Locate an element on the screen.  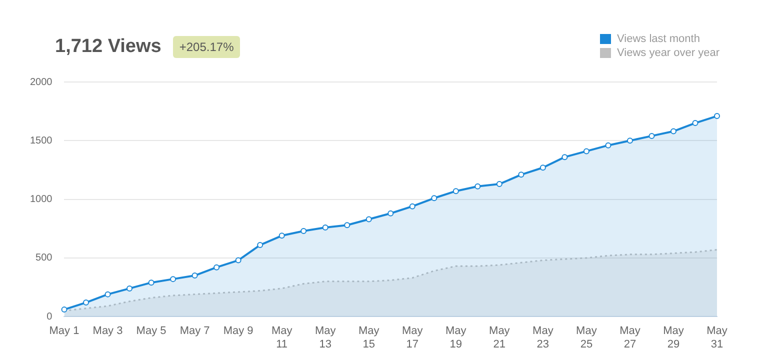
y-tick-label: 1500 is located at coordinates (41, 140).